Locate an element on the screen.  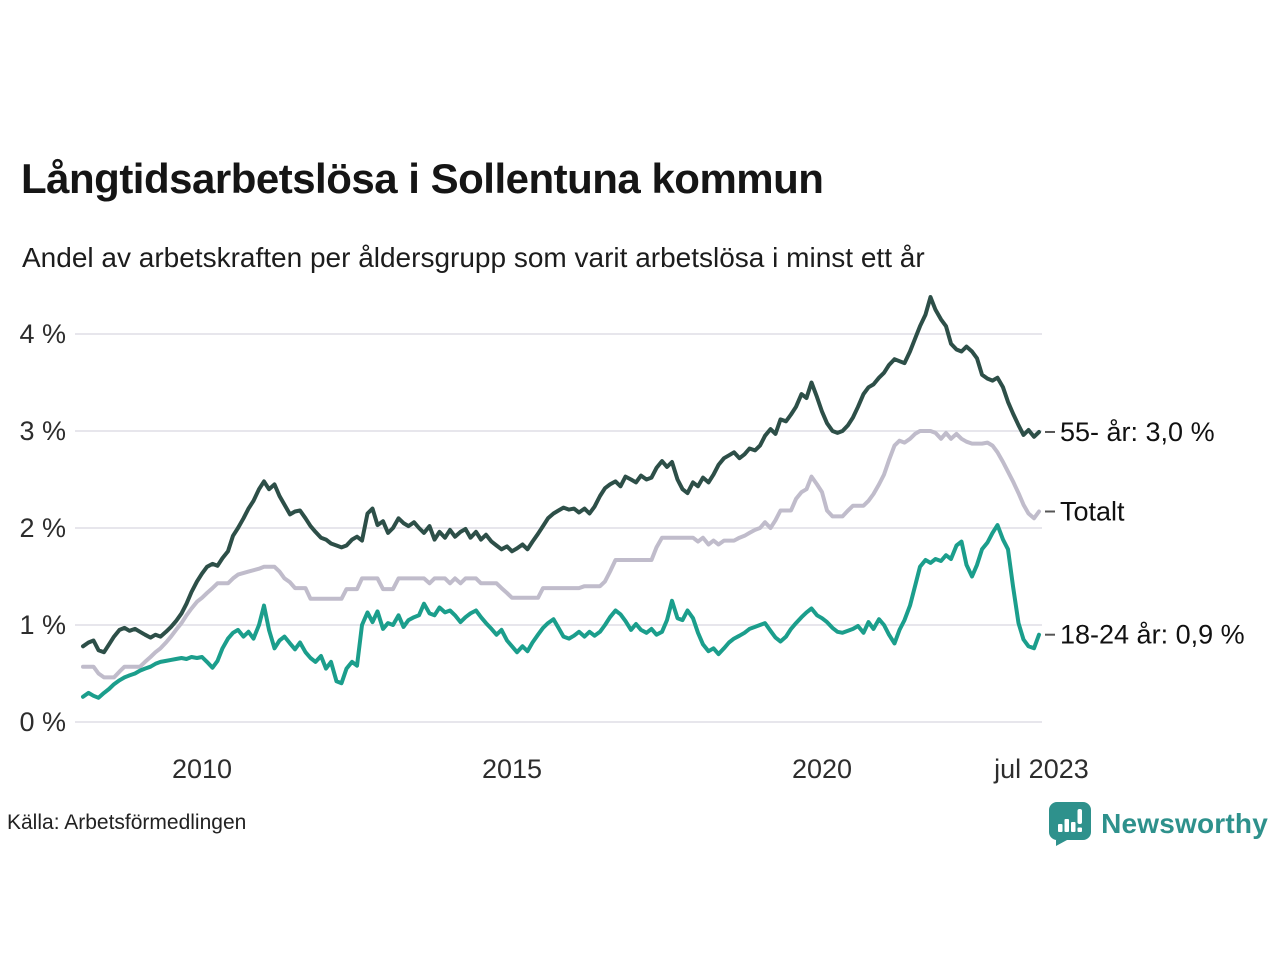
y-axis-tick-label: 3 % is located at coordinates (42, 431).